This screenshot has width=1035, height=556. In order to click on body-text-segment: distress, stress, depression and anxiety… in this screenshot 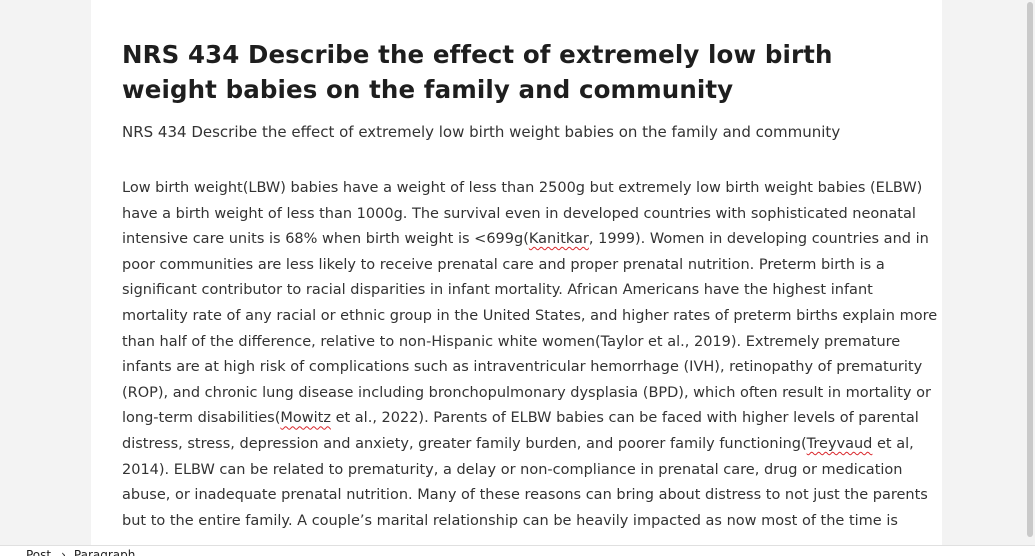, I will do `click(464, 443)`.